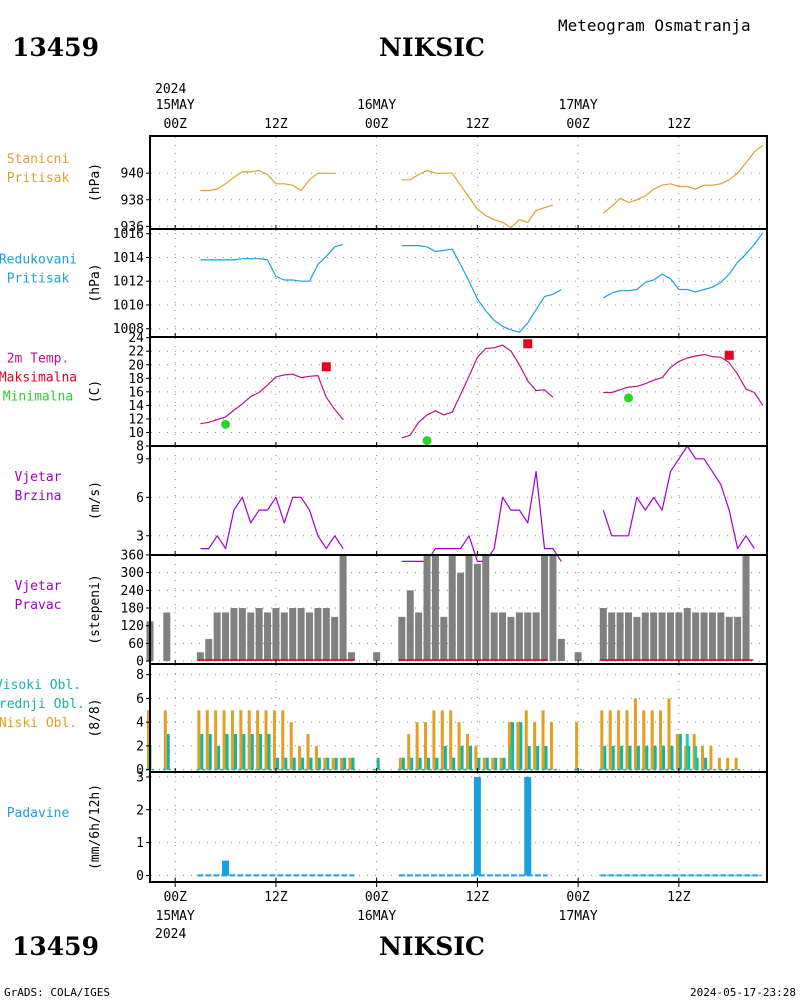 The width and height of the screenshot is (800, 1000). I want to click on ytick-label-oblaci-2: 4, so click(140, 723).